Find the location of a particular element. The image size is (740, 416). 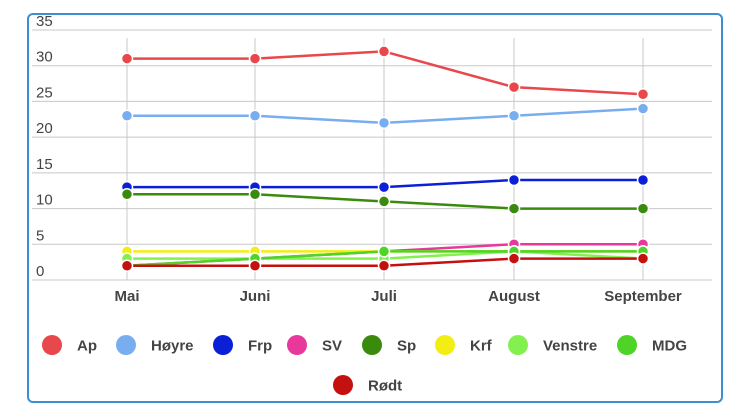

x-tick-label: Mai is located at coordinates (126, 296).